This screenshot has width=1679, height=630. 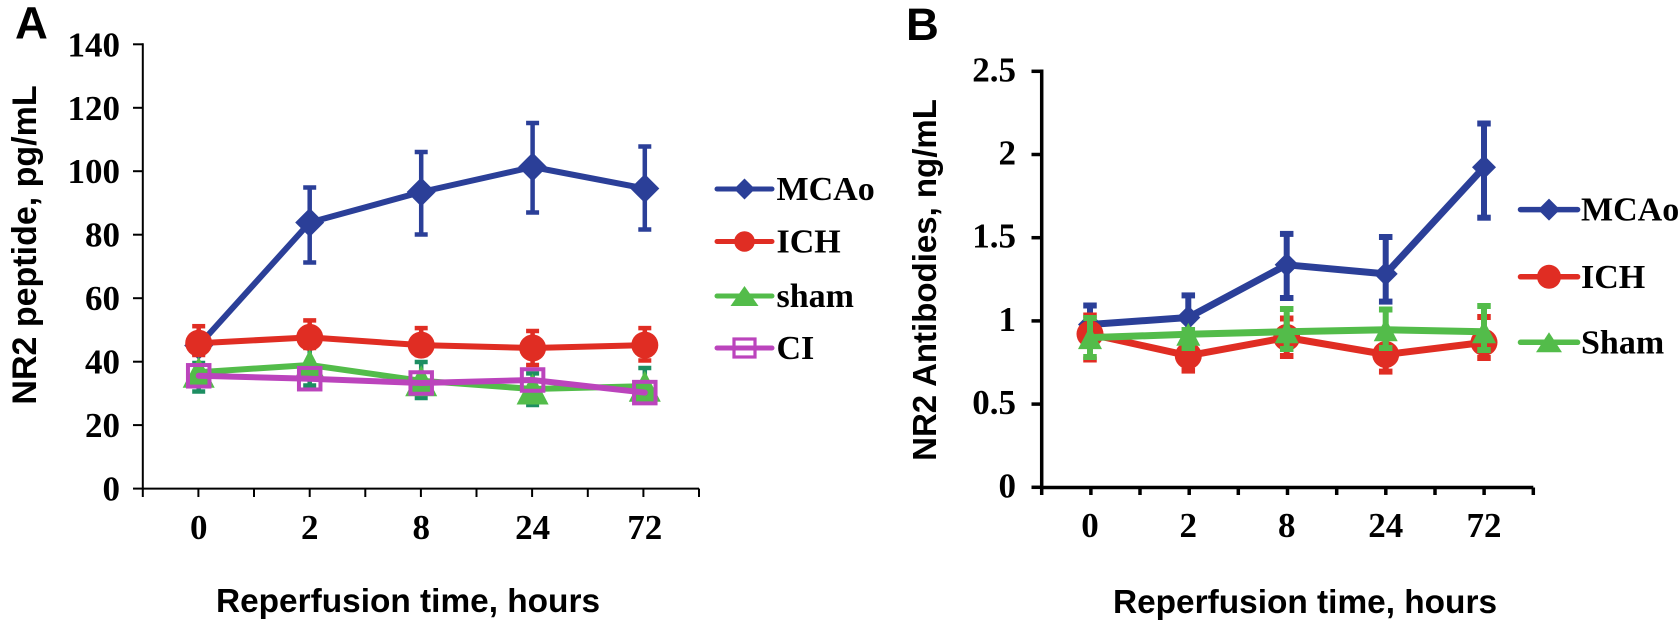 I want to click on svg-text: 40, so click(x=102, y=362).